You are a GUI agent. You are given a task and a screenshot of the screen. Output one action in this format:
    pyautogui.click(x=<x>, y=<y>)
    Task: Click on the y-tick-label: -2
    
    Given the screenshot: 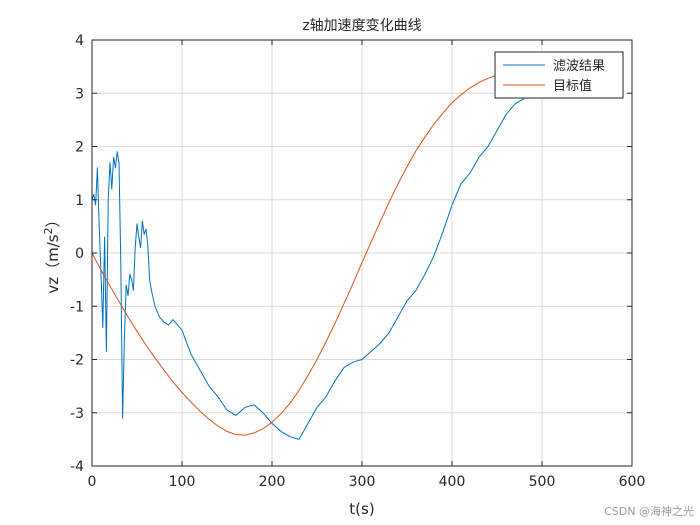 What is the action you would take?
    pyautogui.click(x=77, y=361)
    